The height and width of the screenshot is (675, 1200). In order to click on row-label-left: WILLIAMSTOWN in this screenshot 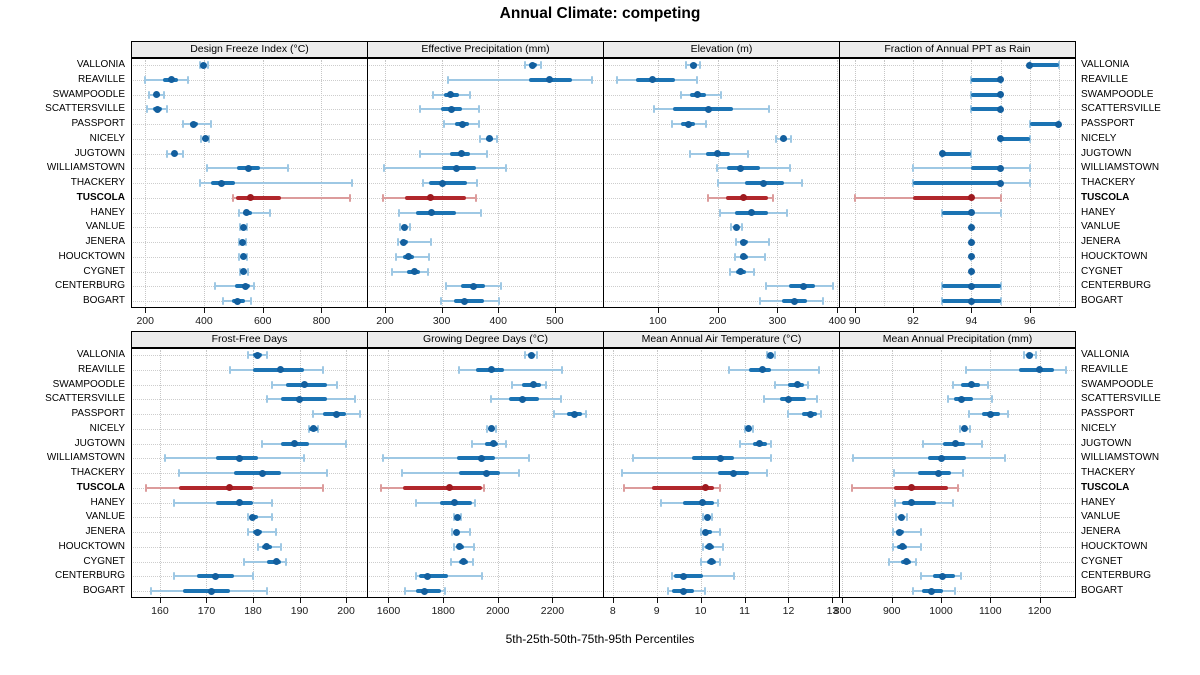, I will do `click(85, 458)`.